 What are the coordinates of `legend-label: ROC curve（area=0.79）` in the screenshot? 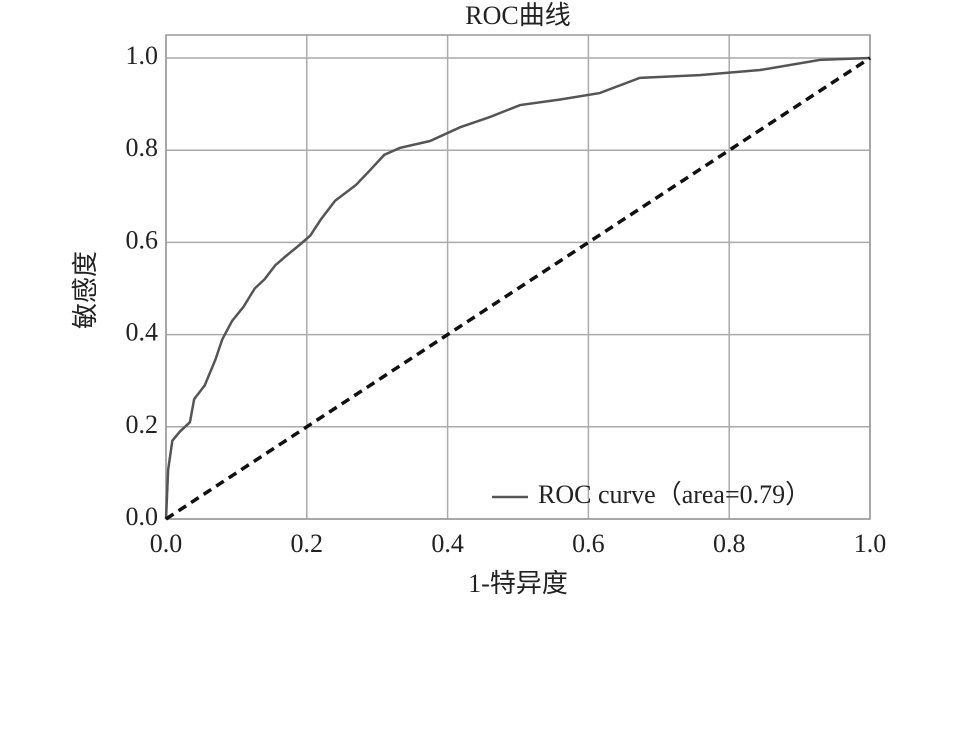 It's located at (674, 494).